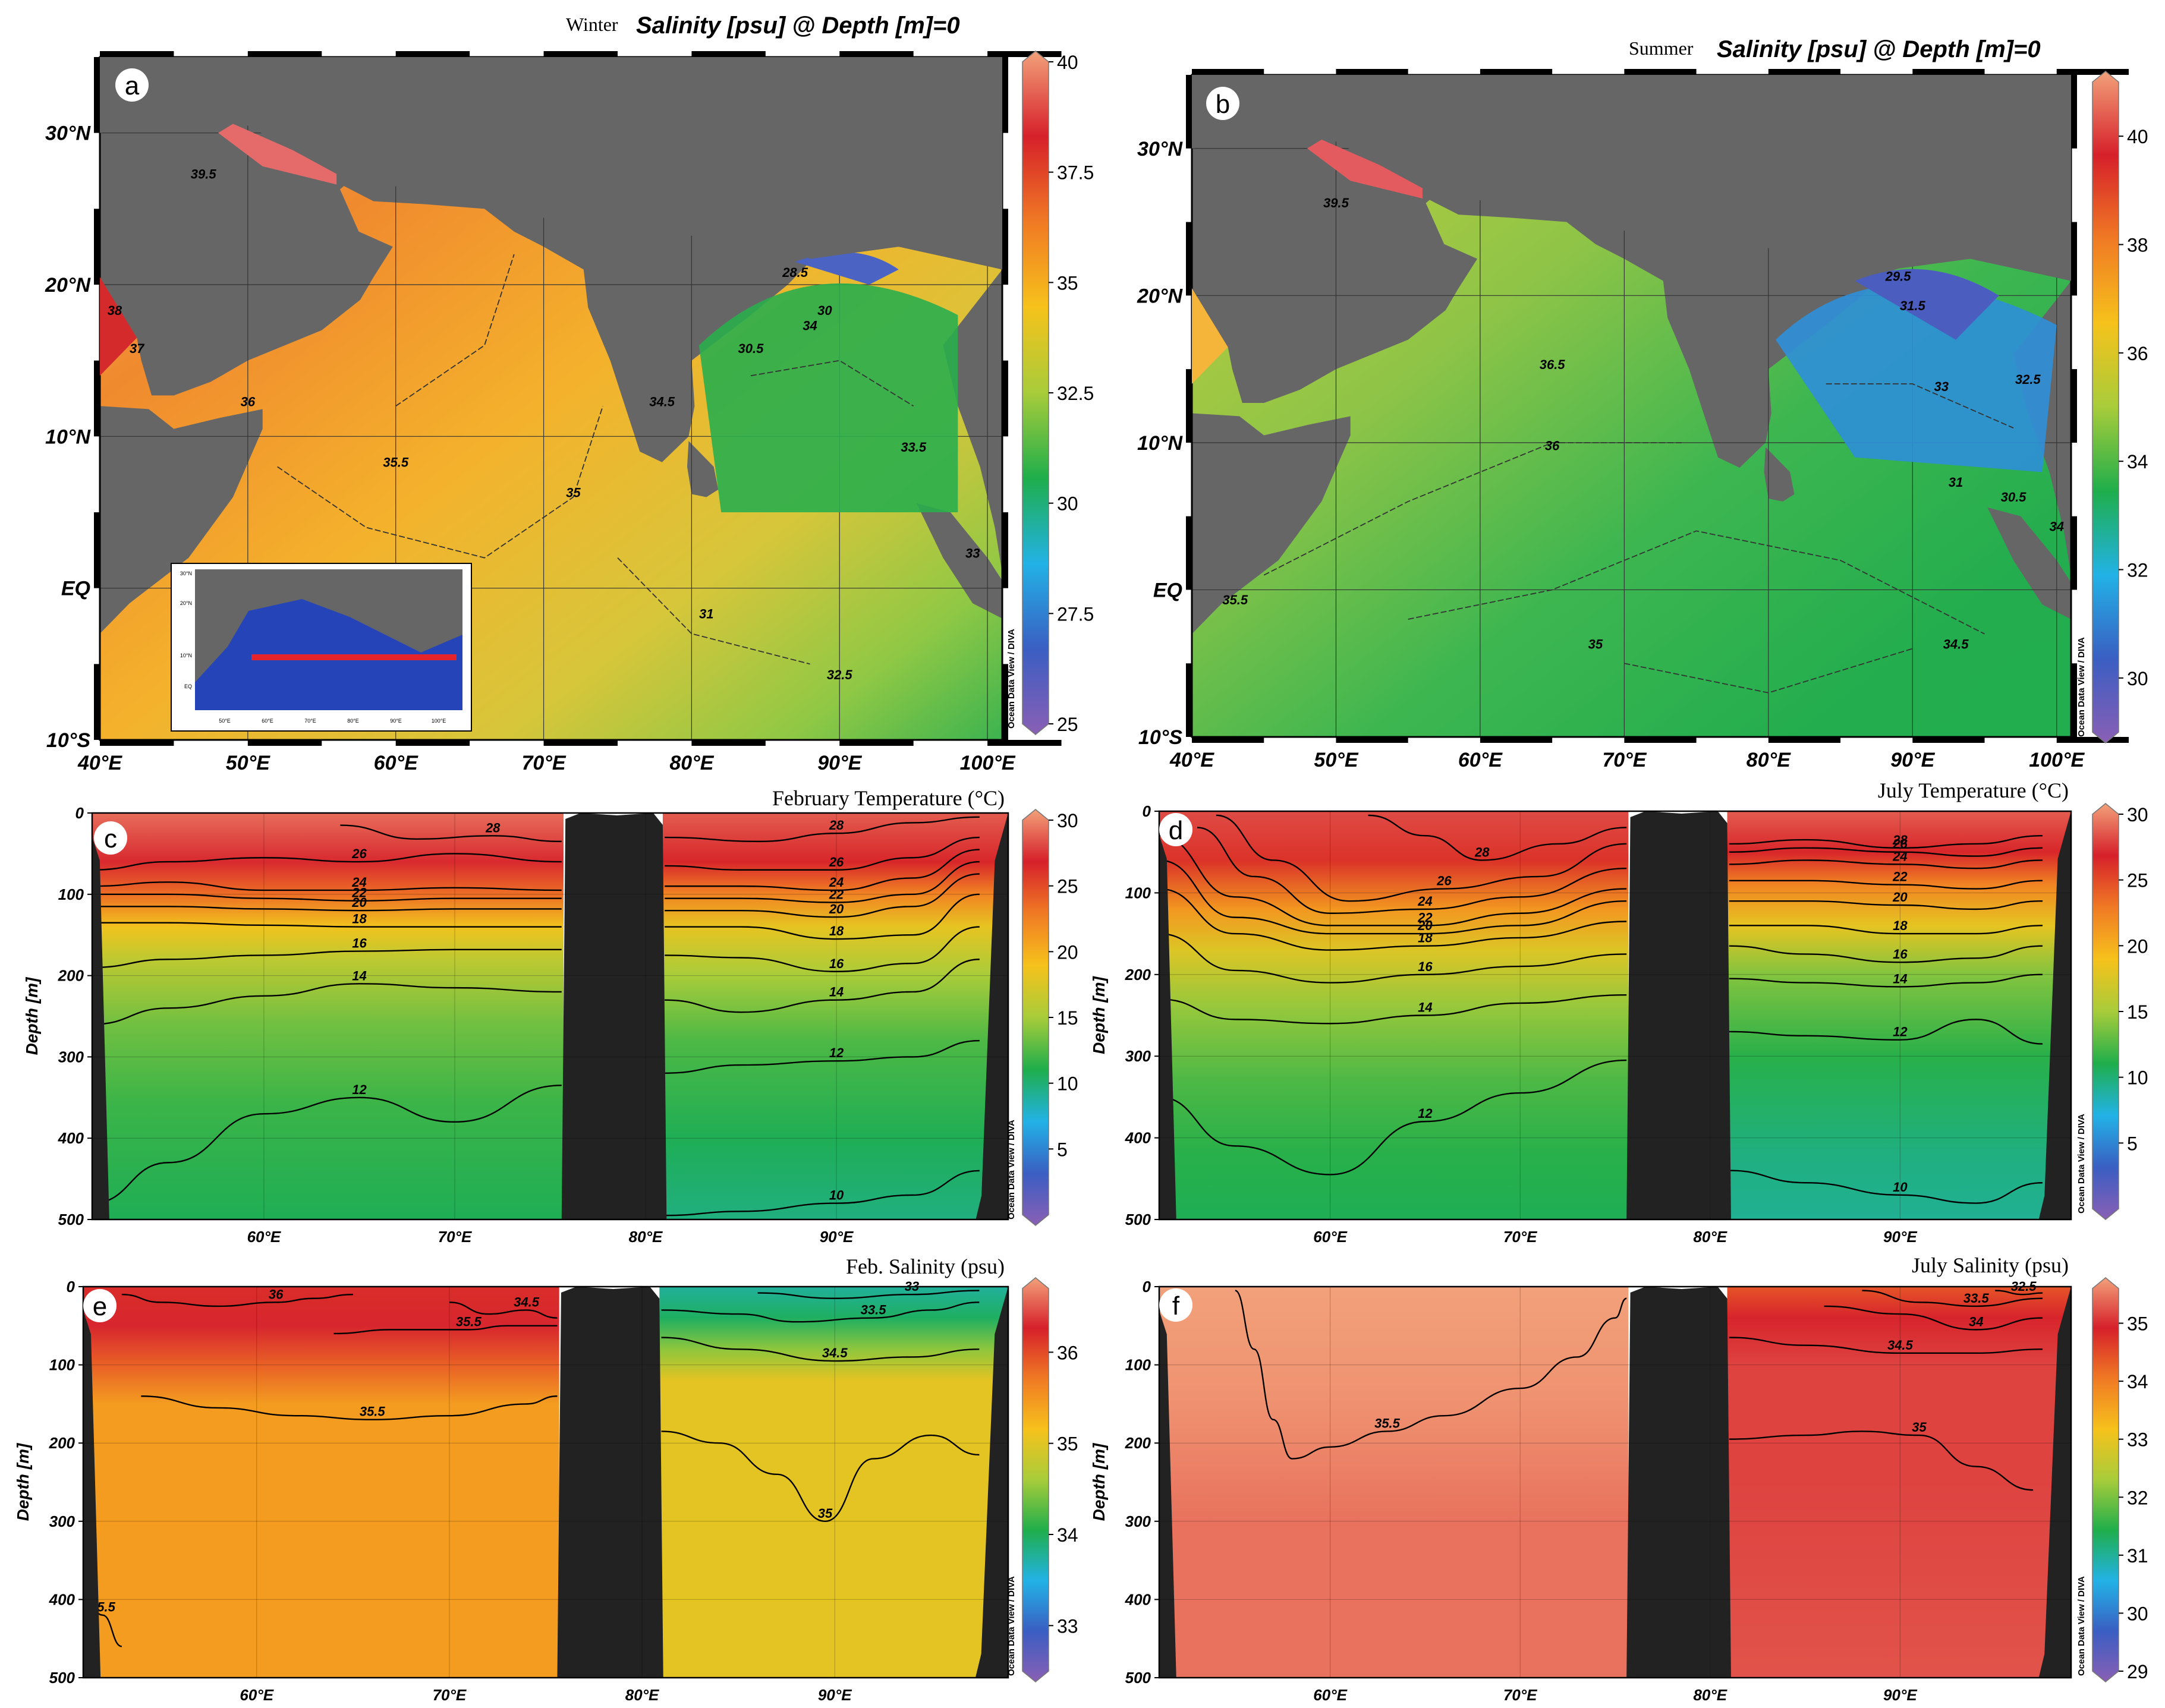 This screenshot has width=2165, height=1708. I want to click on colorbar-tick-label: 35, so click(1067, 1444).